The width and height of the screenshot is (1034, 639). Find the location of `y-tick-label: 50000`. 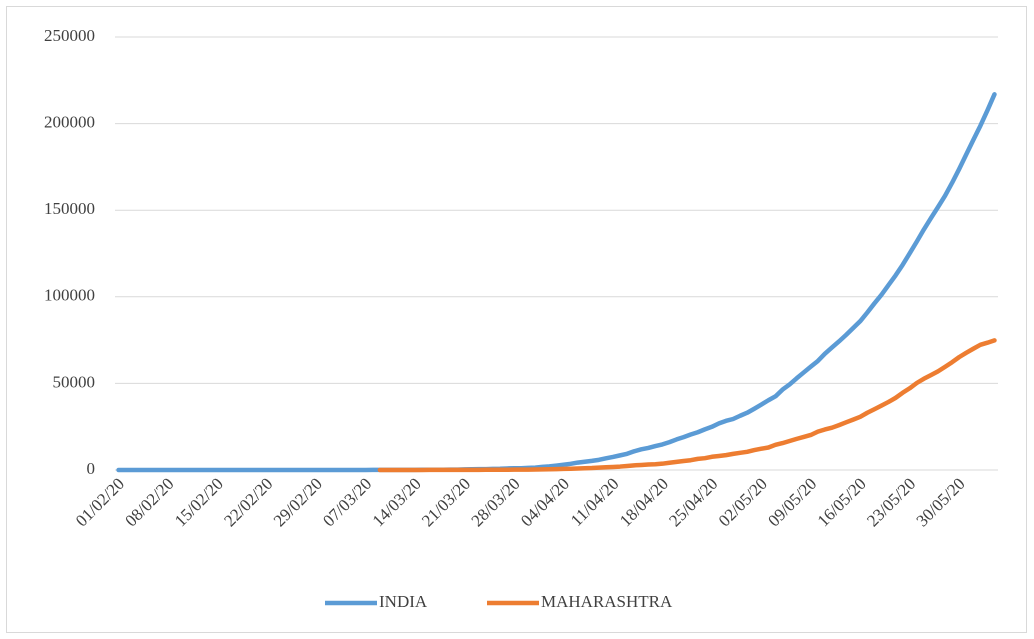

y-tick-label: 50000 is located at coordinates (74, 381).